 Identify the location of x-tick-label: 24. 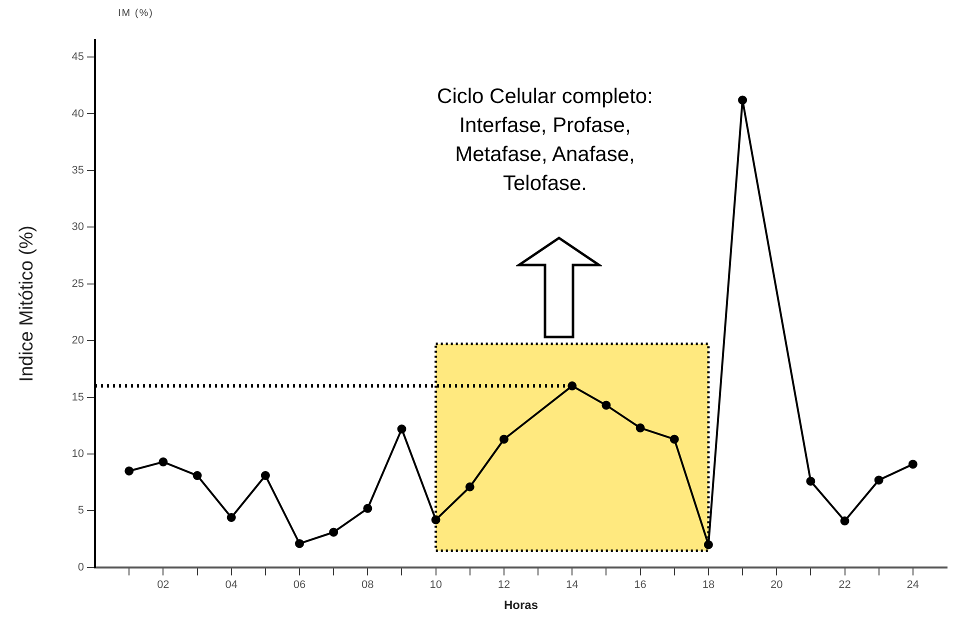
(913, 585).